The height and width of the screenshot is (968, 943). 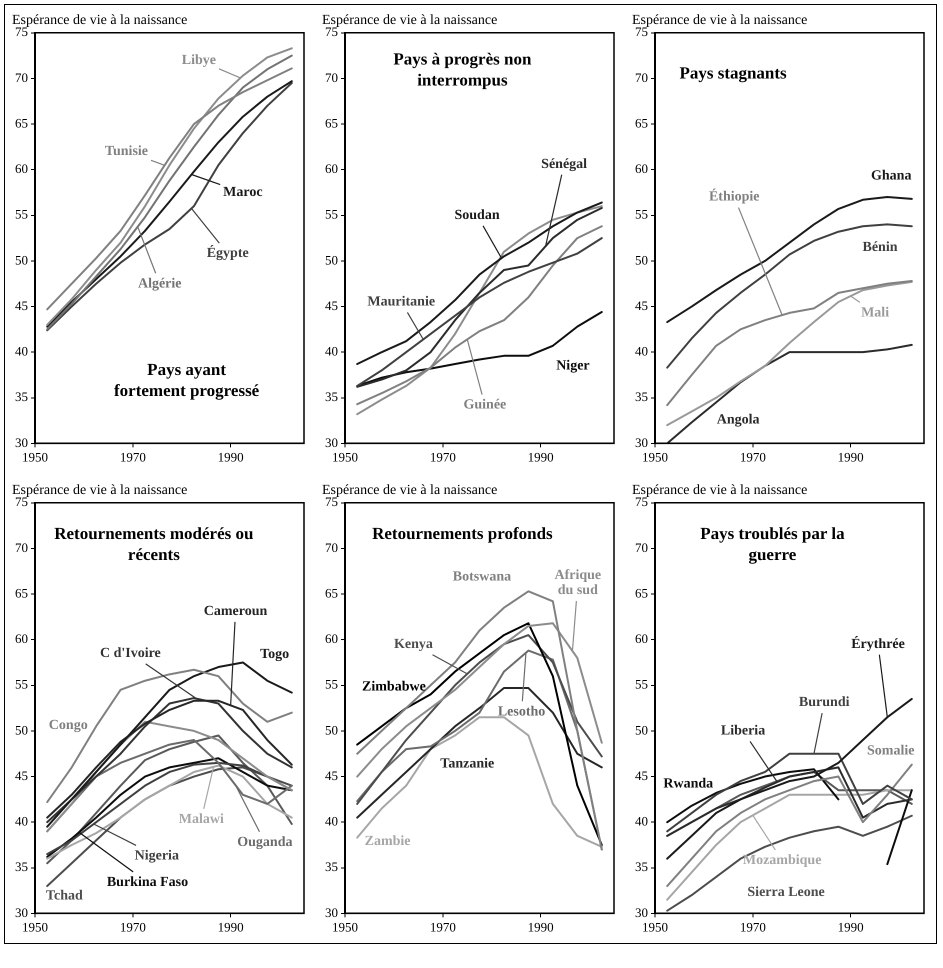 What do you see at coordinates (875, 313) in the screenshot?
I see `legend-label: Mali` at bounding box center [875, 313].